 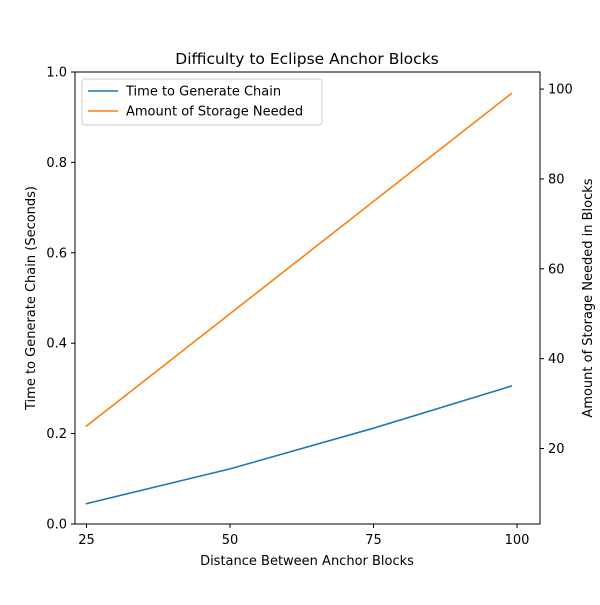 I want to click on x-tick-label: 25, so click(x=86, y=540).